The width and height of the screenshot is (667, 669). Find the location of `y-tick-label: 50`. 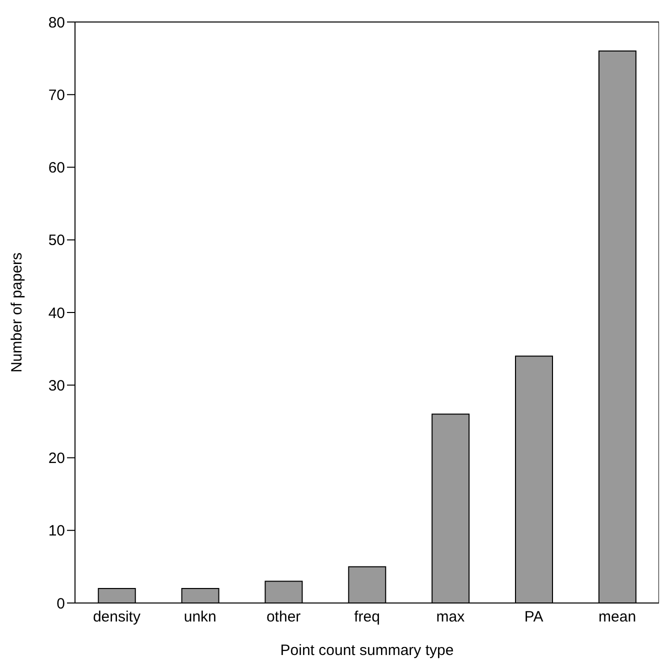

y-tick-label: 50 is located at coordinates (56, 241).